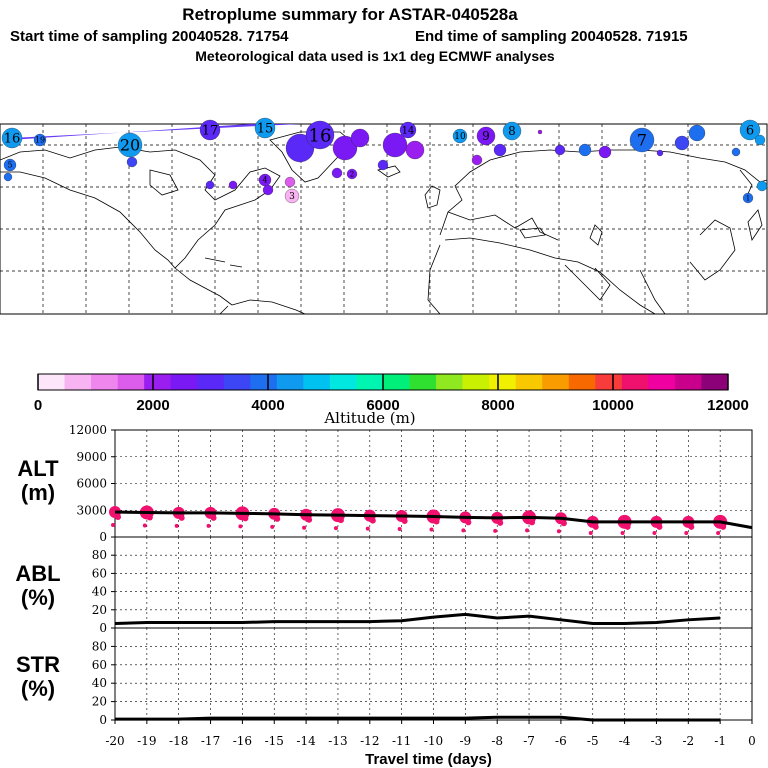 This screenshot has width=768, height=768. I want to click on map-plume-label: 8, so click(512, 131).